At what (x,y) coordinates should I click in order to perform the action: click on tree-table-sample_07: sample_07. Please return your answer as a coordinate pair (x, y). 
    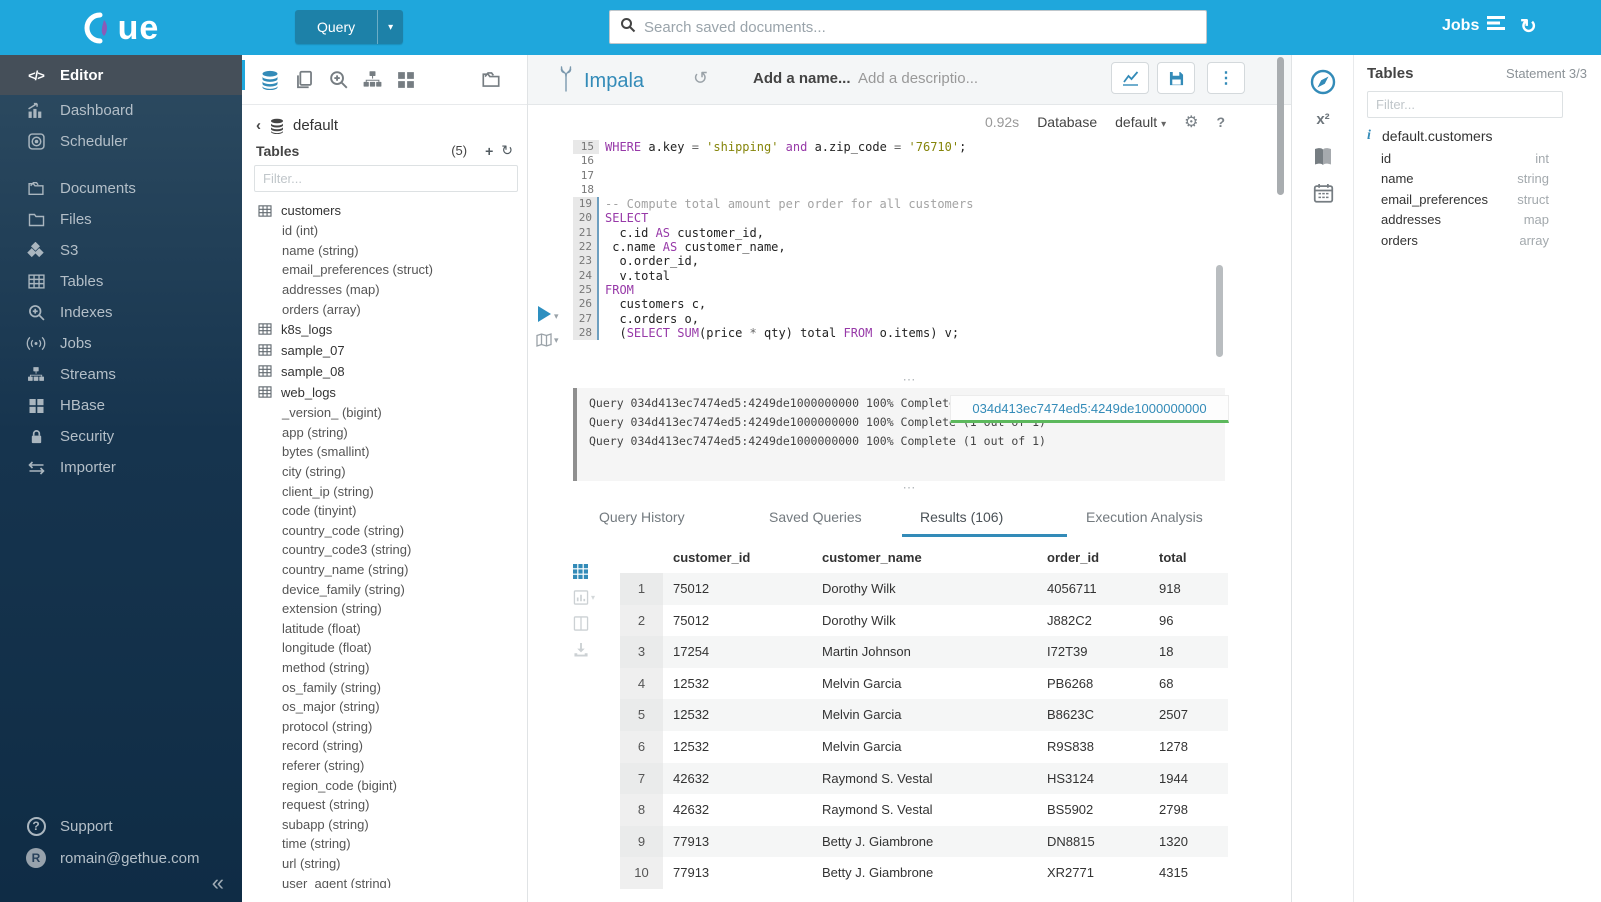
    Looking at the image, I should click on (385, 350).